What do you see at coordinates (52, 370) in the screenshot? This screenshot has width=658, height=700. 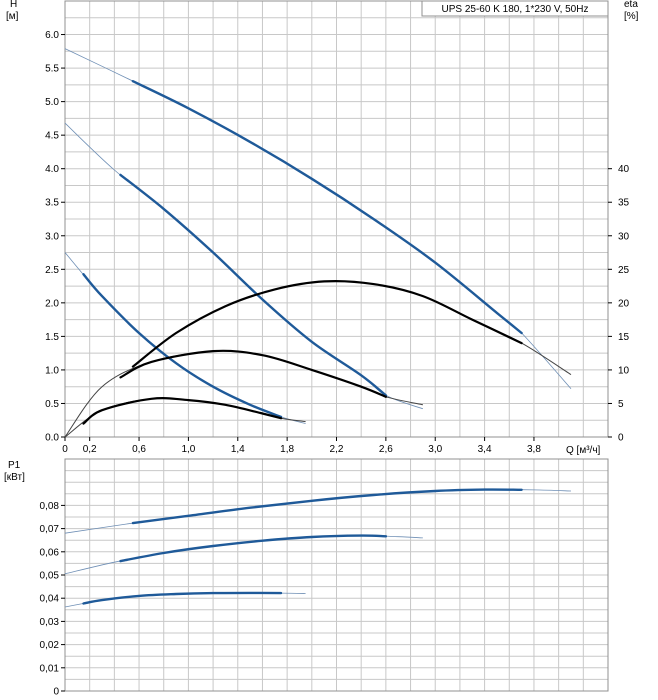 I see `y-tick-label: 1.0` at bounding box center [52, 370].